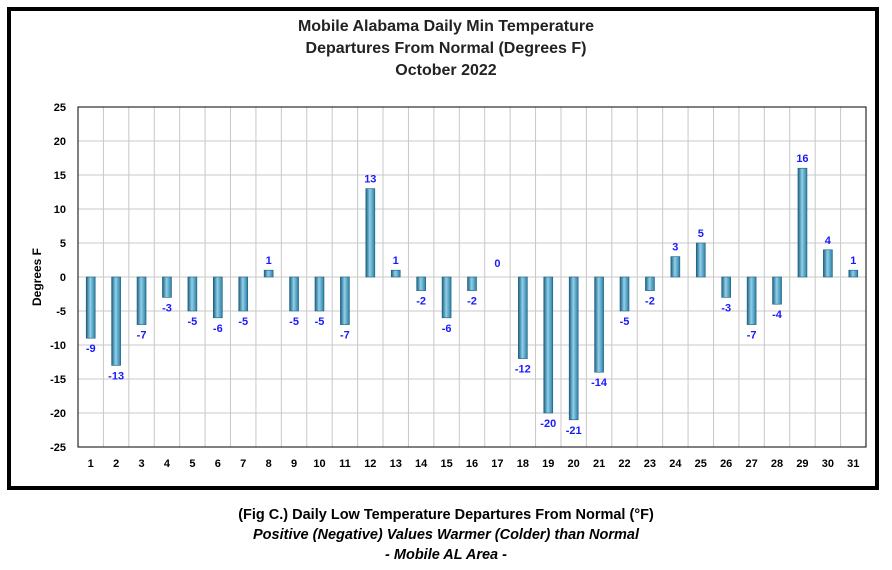  What do you see at coordinates (167, 464) in the screenshot?
I see `x-tick-label: 4` at bounding box center [167, 464].